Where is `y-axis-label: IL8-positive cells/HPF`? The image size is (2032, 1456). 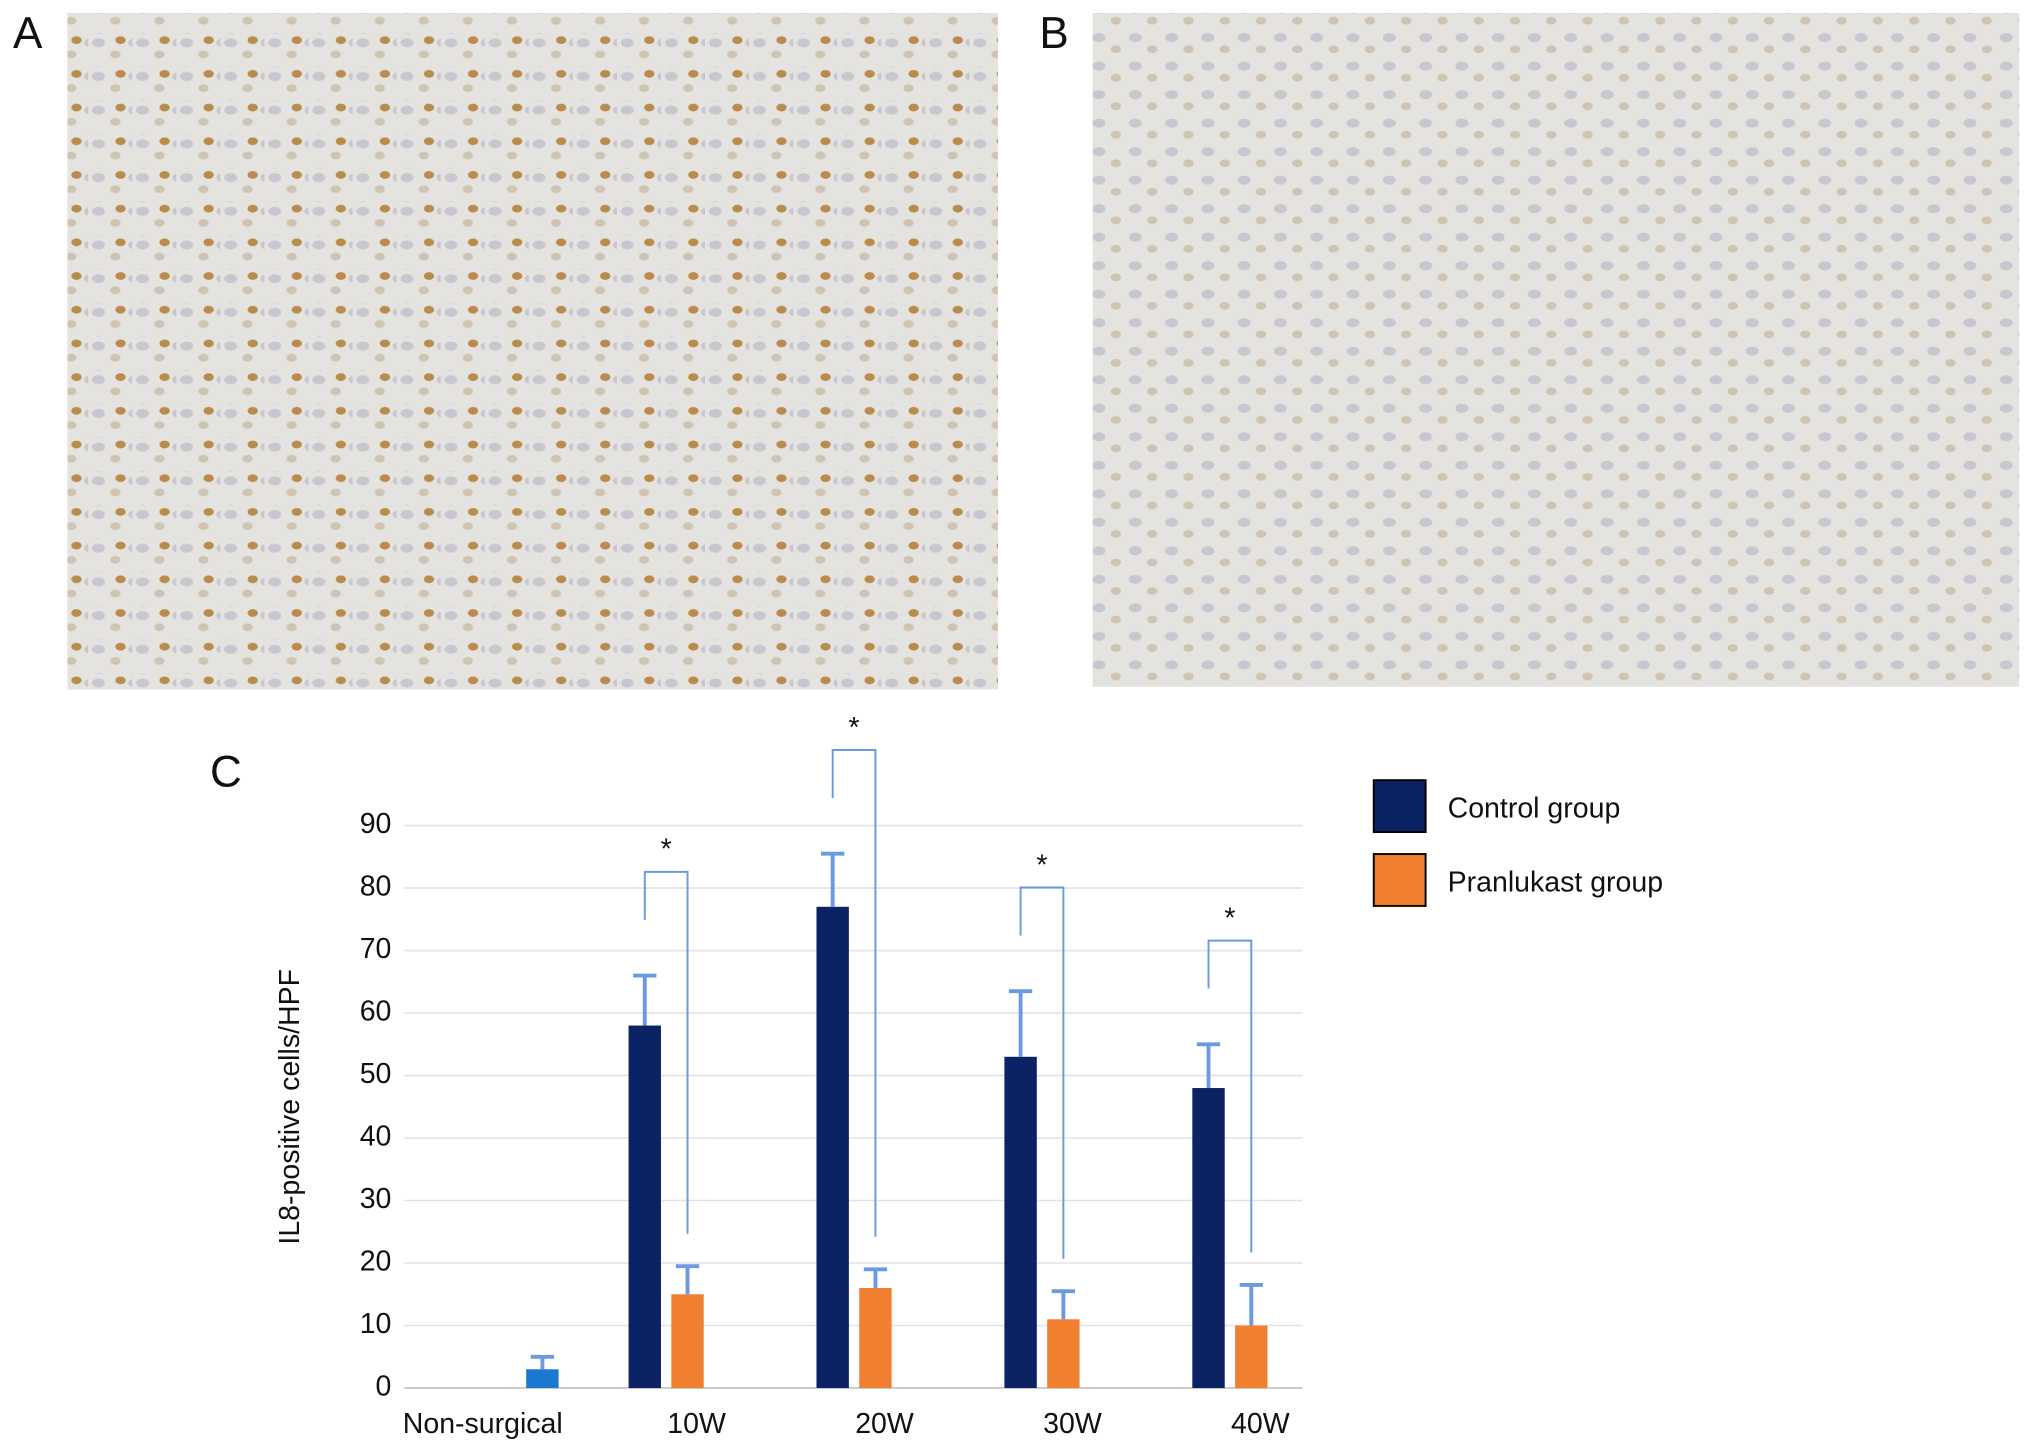
y-axis-label: IL8-positive cells/HPF is located at coordinates (290, 1107).